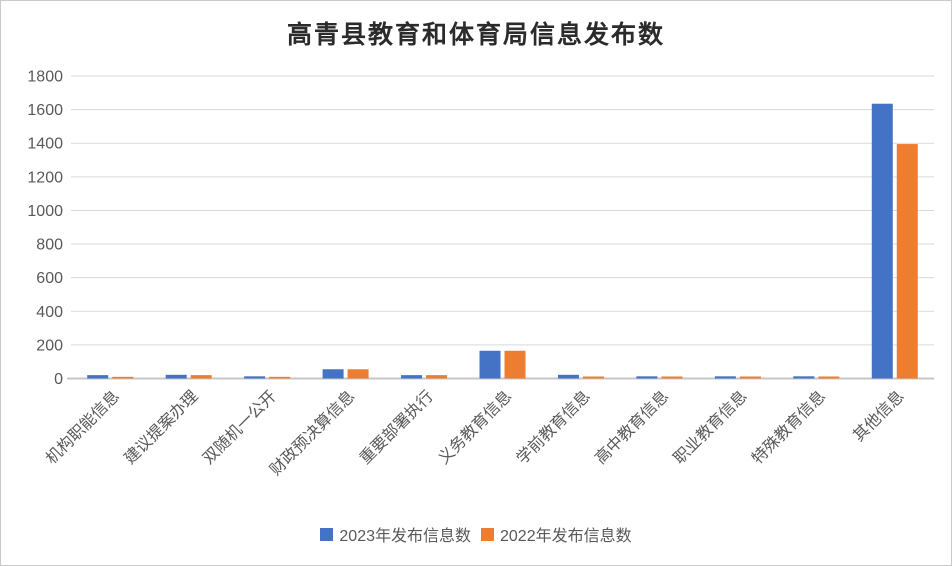 The width and height of the screenshot is (952, 566). I want to click on y-tick-label: 0, so click(58, 379).